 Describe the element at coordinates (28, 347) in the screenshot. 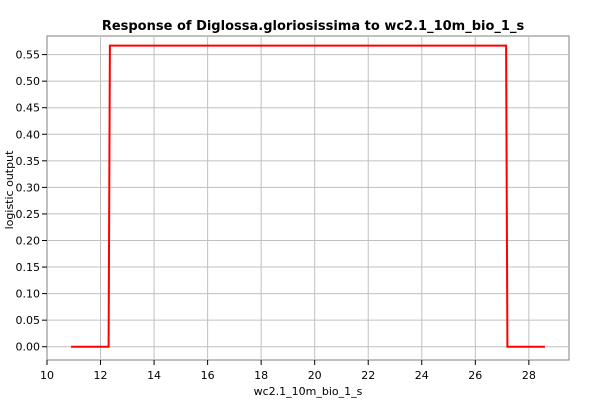

I see `y-tick-label: 0.00` at that location.